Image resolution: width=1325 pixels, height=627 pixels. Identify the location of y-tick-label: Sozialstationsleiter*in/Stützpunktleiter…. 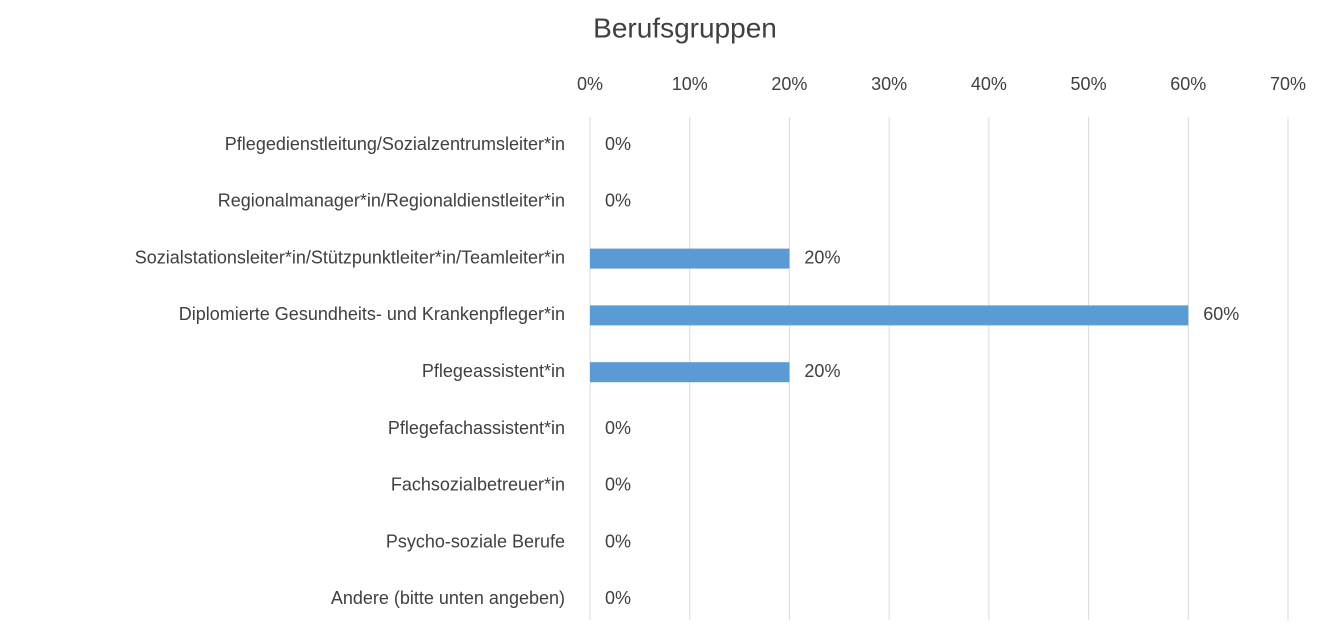
(350, 257).